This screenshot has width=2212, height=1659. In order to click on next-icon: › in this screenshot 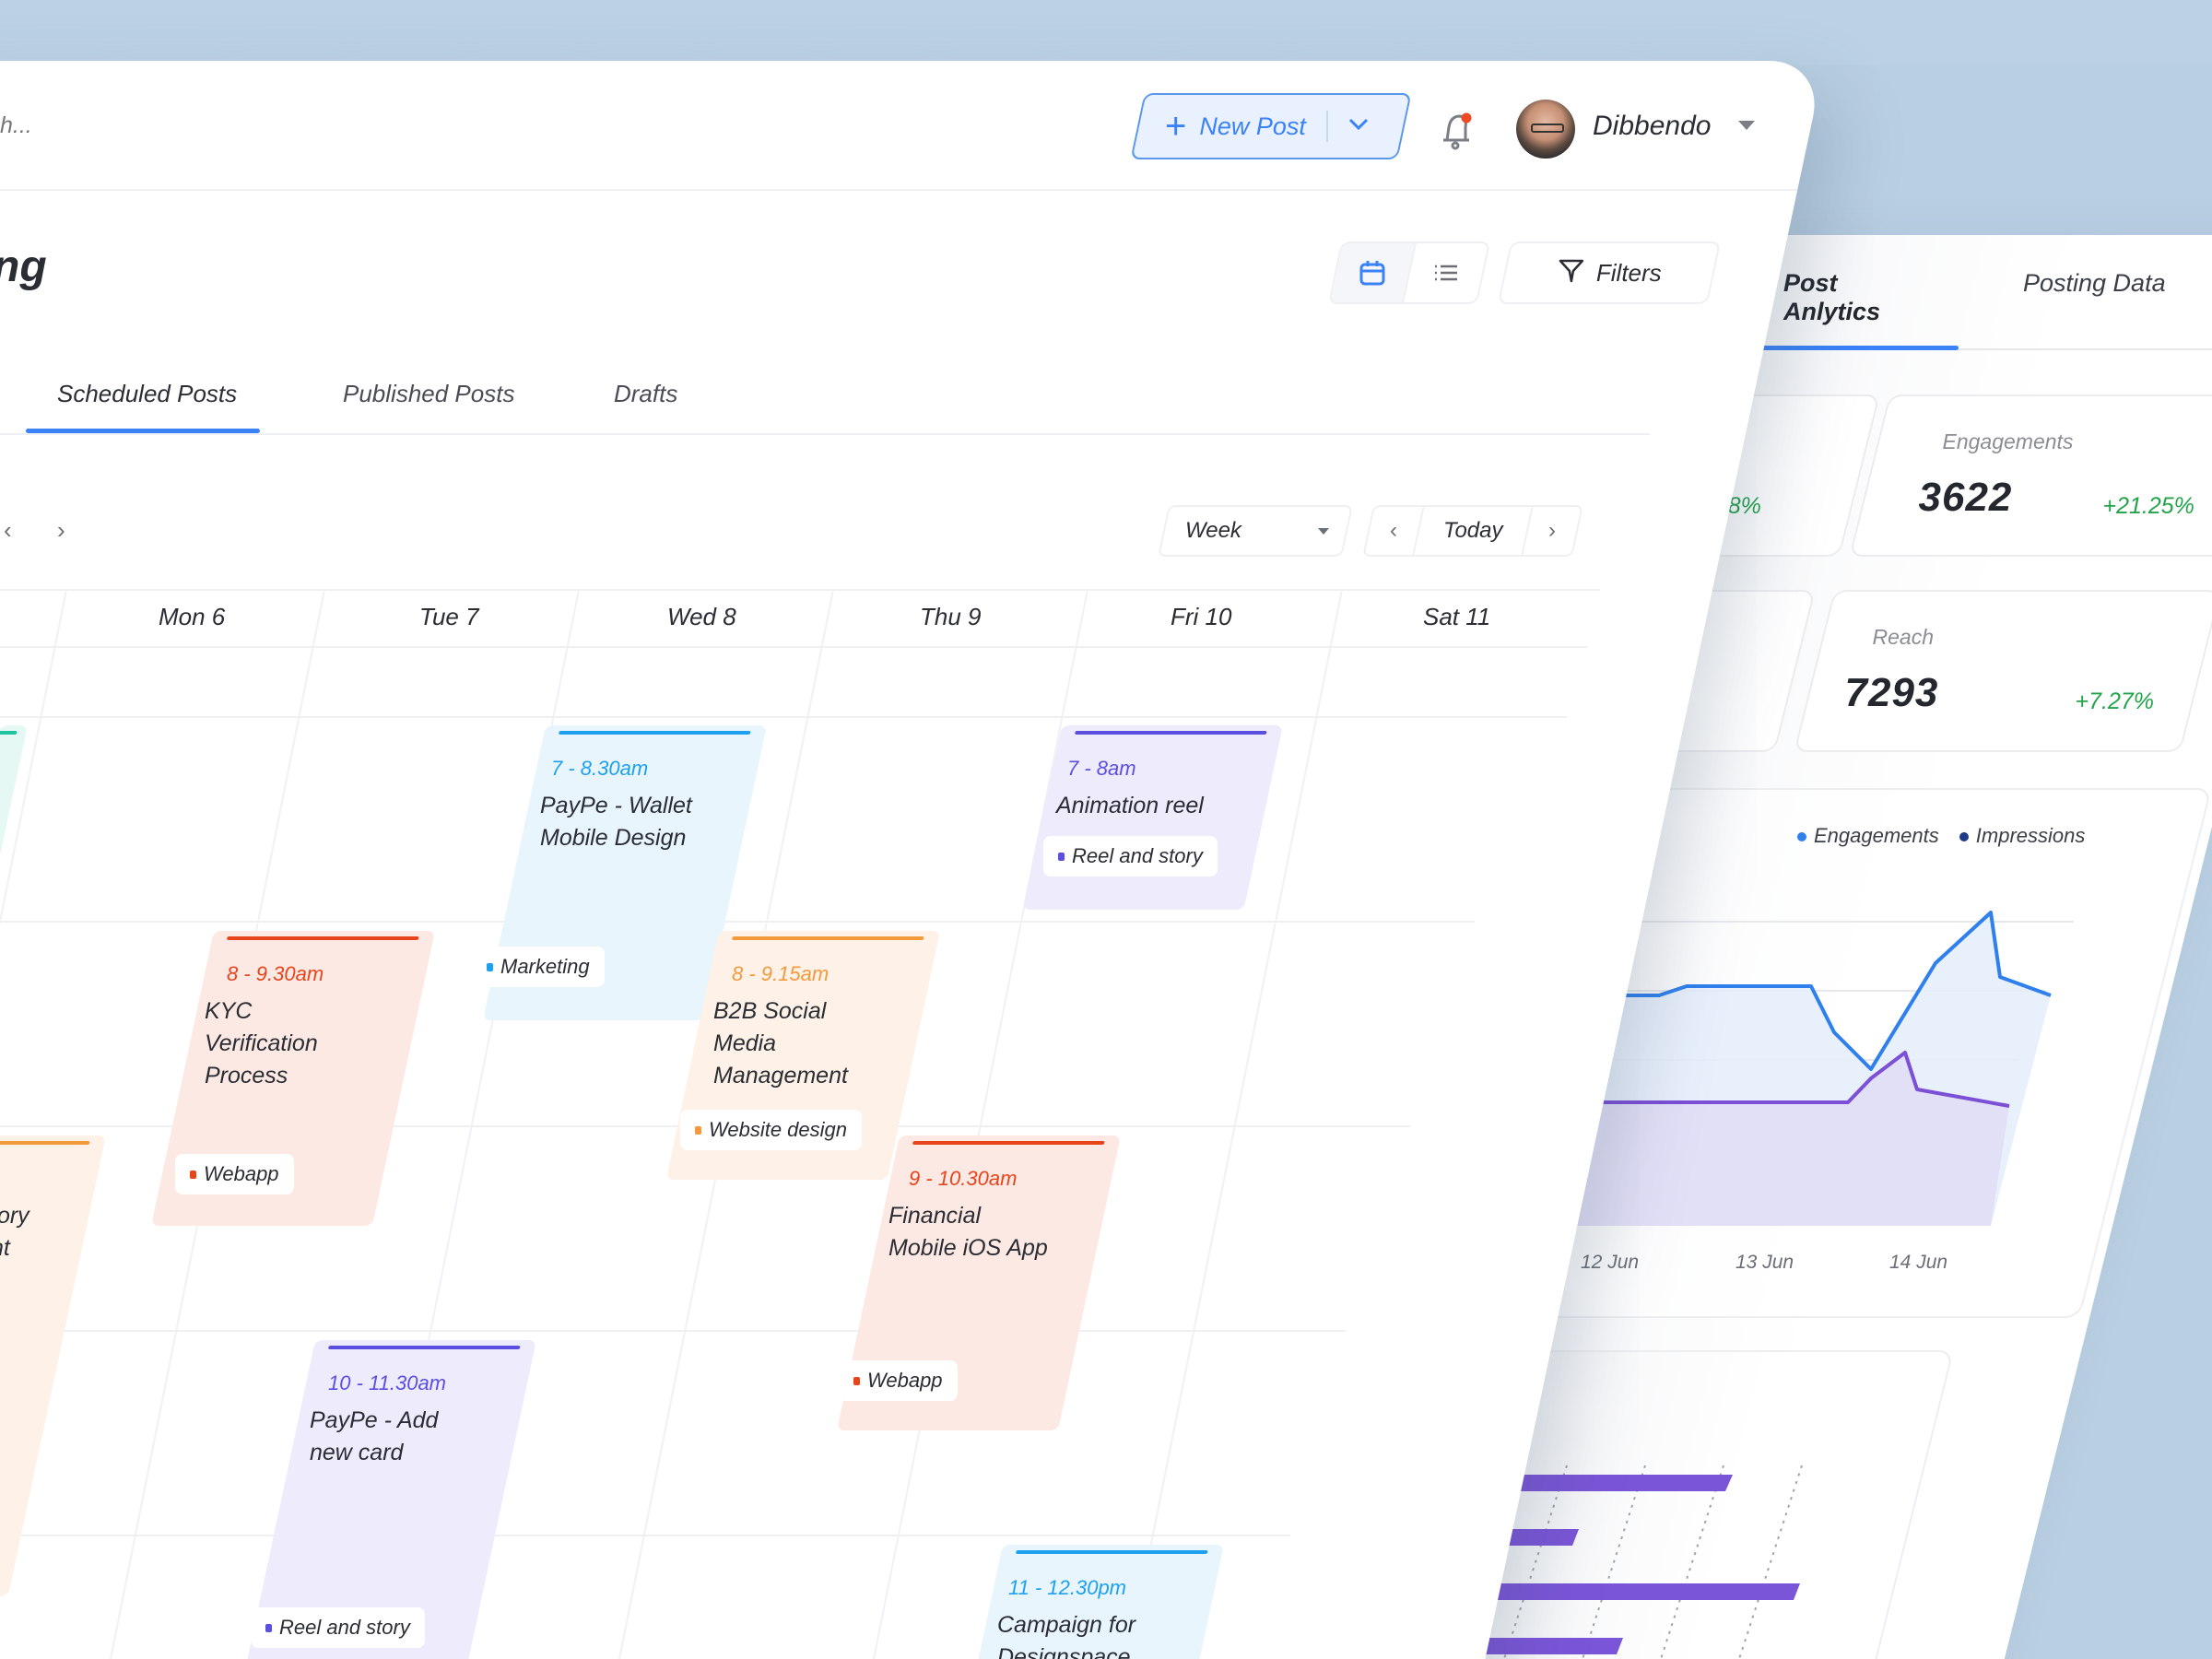, I will do `click(61, 530)`.